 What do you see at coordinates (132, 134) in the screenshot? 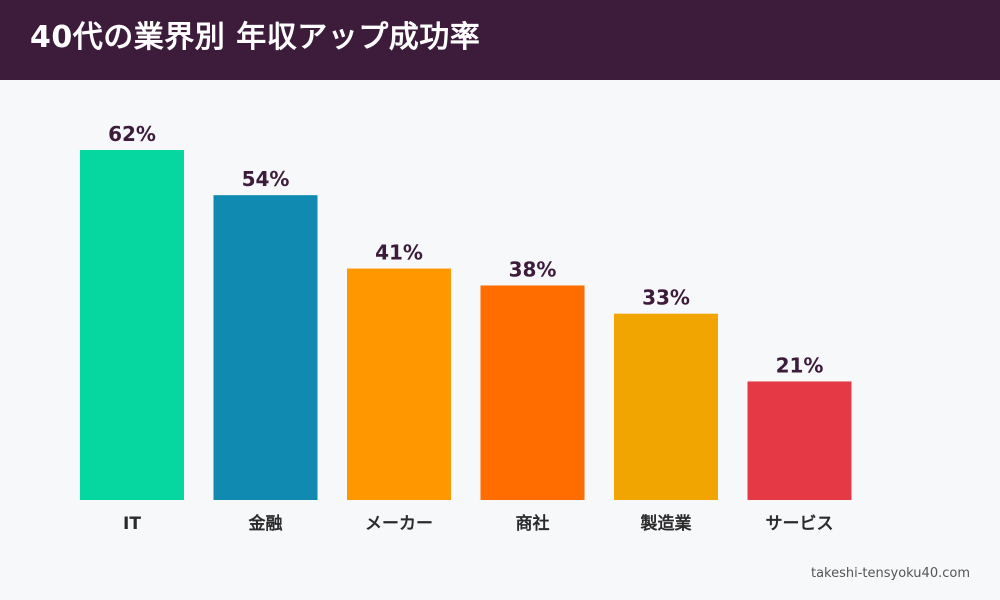
I see `data-label: 62%` at bounding box center [132, 134].